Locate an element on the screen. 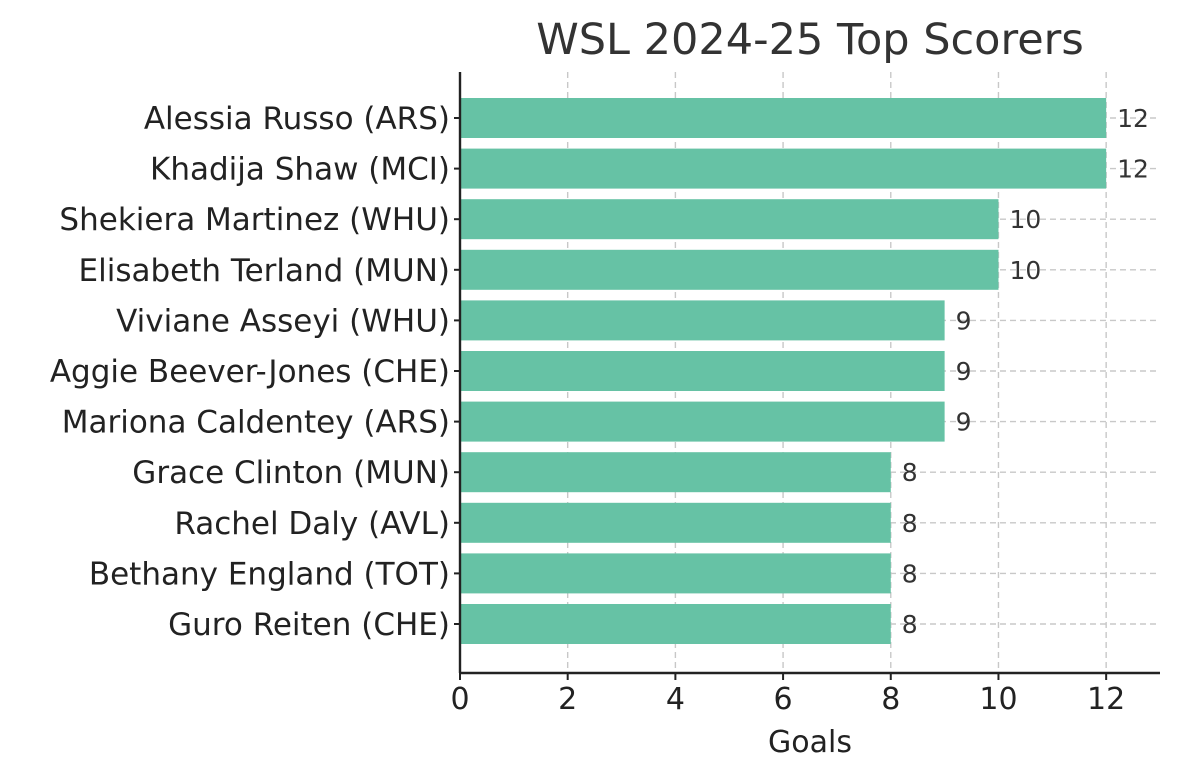 The width and height of the screenshot is (1180, 784). value-labels: 12 12 10 10 9 9 9 8 8 8 8 is located at coordinates (1025, 371).